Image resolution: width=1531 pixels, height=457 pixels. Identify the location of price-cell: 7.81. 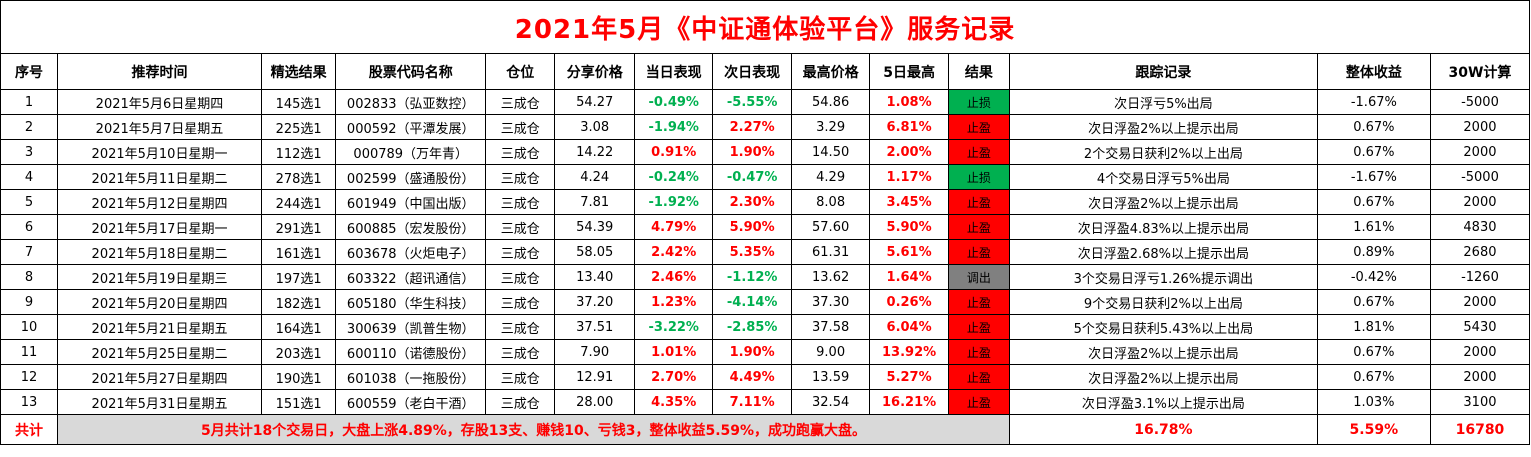
(594, 202).